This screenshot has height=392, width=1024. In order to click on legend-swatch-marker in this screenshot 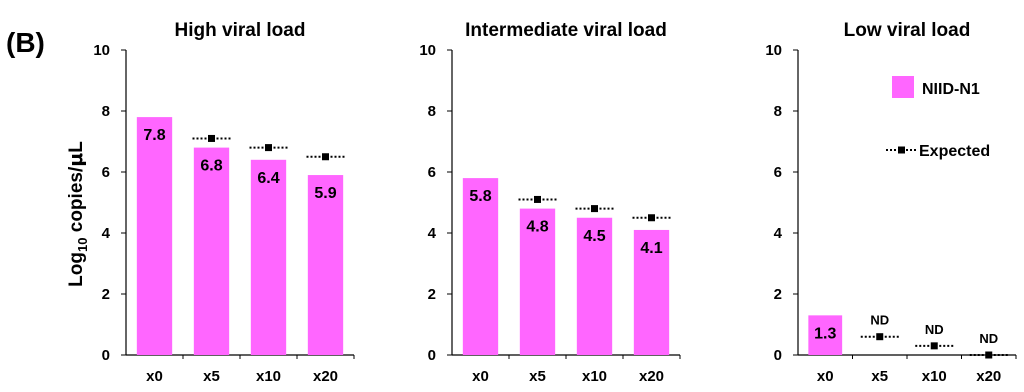, I will do `click(901, 150)`.